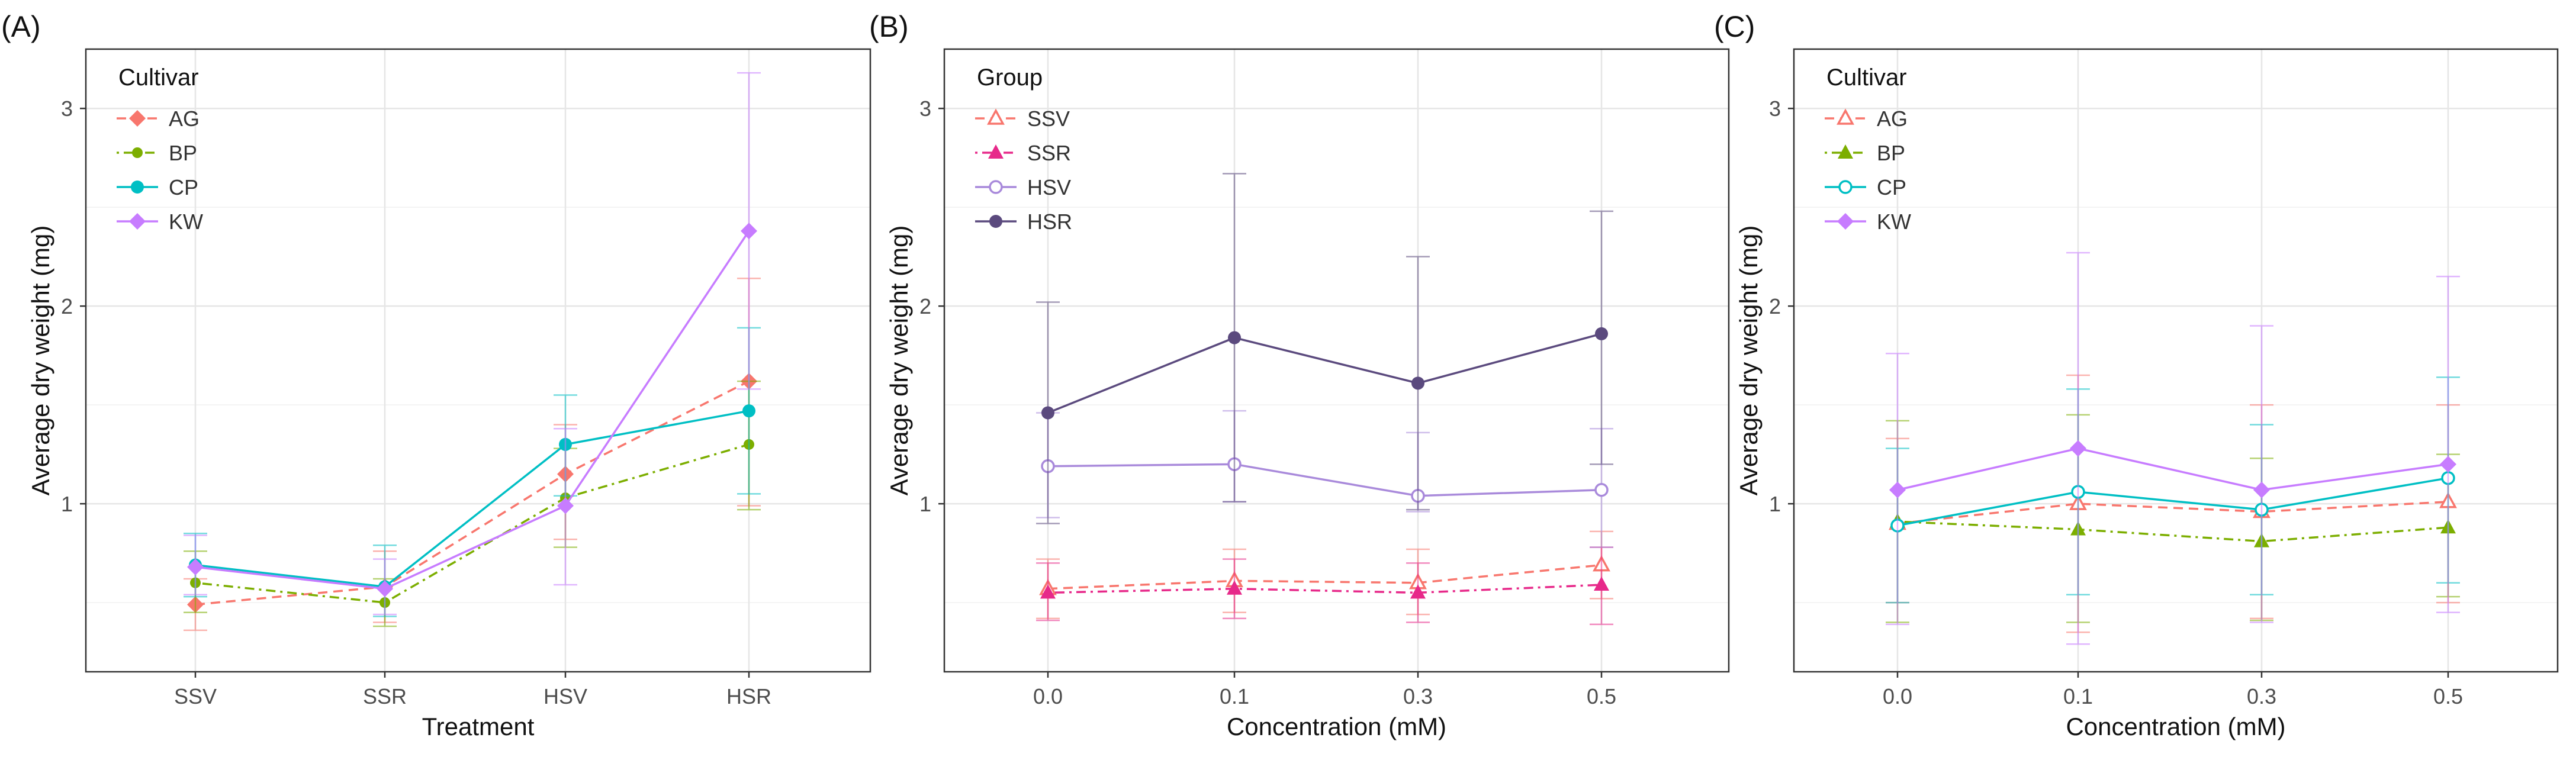 The image size is (2576, 757). What do you see at coordinates (1049, 222) in the screenshot?
I see `legend-item-label: HSR` at bounding box center [1049, 222].